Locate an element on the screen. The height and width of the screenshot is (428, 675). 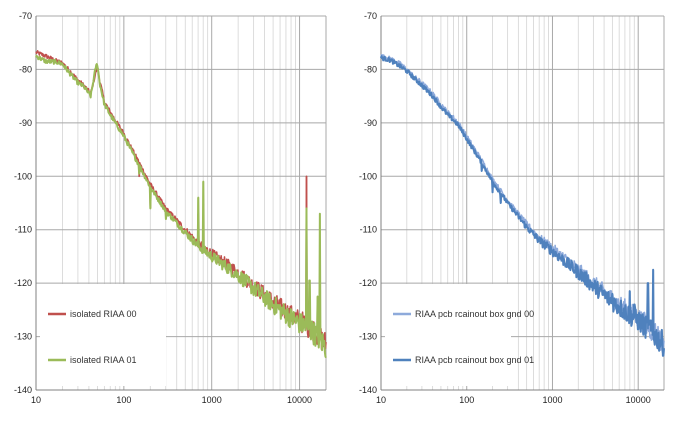
legend-label: isolated RIAA 00 is located at coordinates (103, 314).